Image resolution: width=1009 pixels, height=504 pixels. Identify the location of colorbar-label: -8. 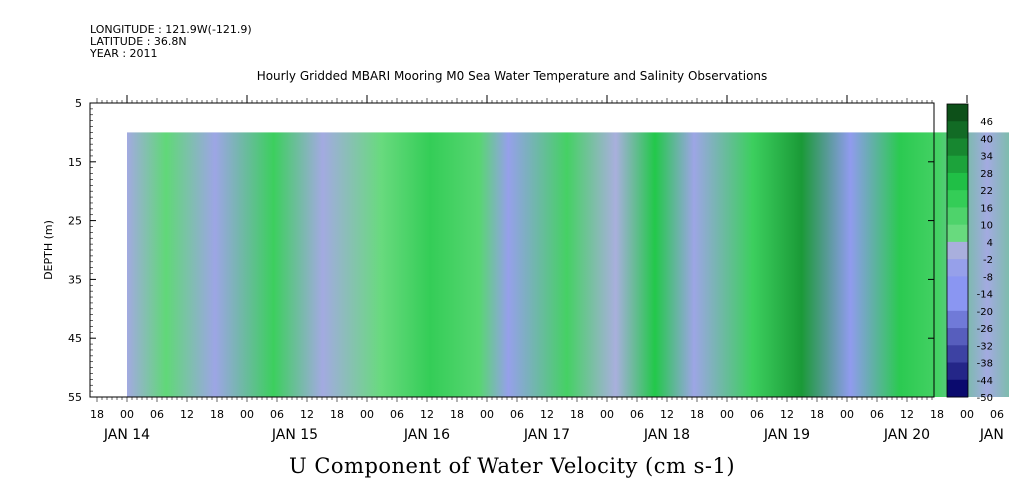
(988, 277).